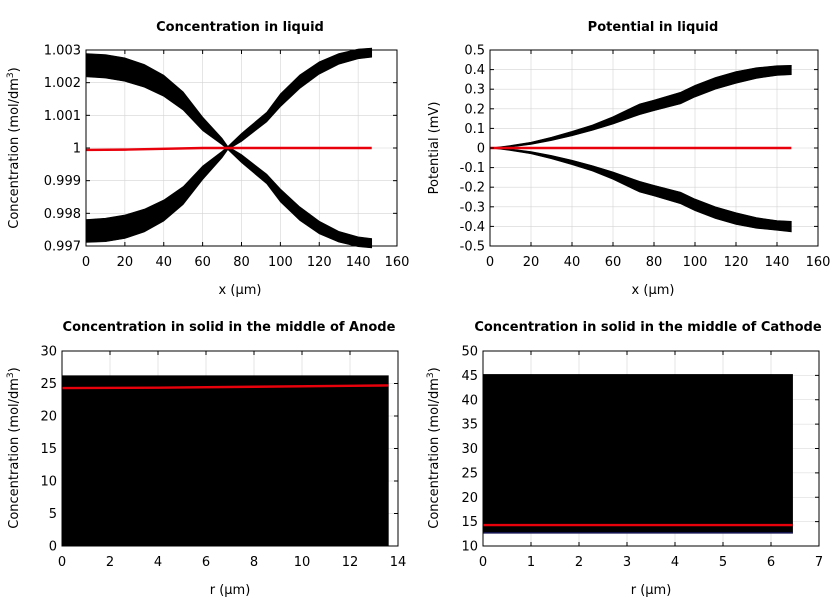 The width and height of the screenshot is (840, 600). Describe the element at coordinates (474, 129) in the screenshot. I see `y-tick-label: 0.1` at that location.